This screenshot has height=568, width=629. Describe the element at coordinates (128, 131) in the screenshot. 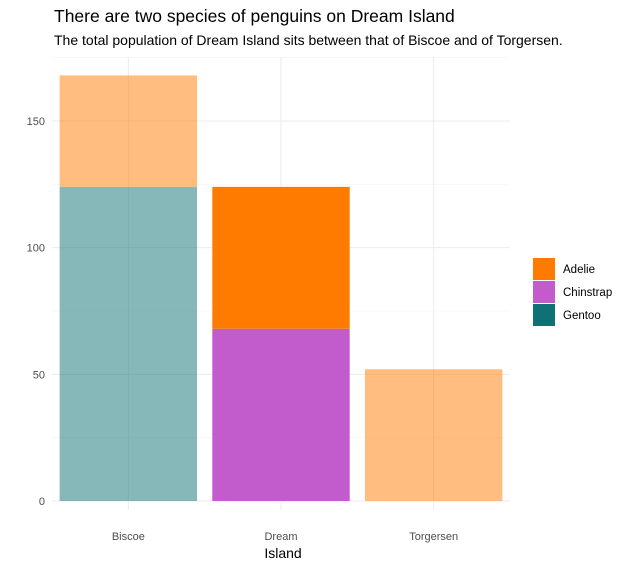

I see `bar-biscoe-adelie` at that location.